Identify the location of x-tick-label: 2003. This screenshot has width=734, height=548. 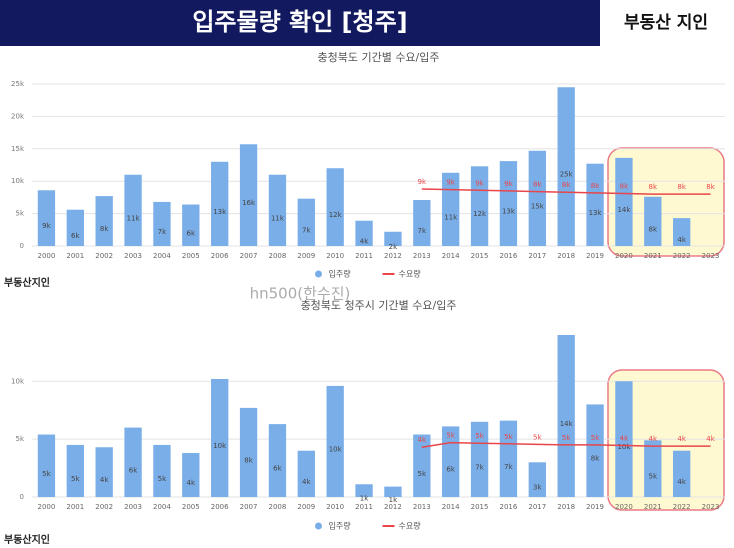
(133, 507).